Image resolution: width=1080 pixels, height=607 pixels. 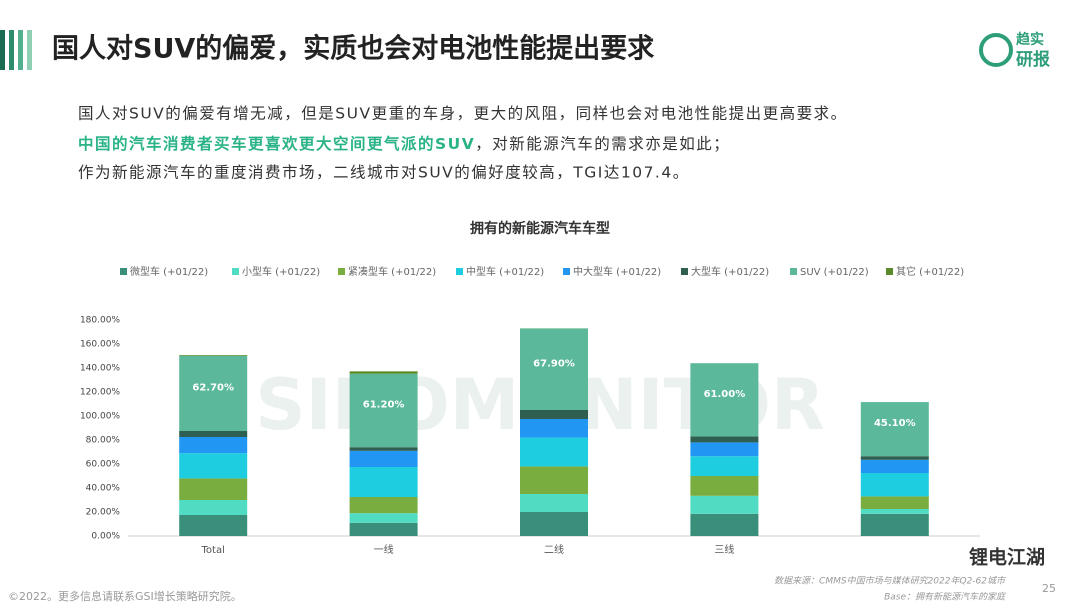 I want to click on legend-label: 小型车 (+01/22), so click(x=281, y=271).